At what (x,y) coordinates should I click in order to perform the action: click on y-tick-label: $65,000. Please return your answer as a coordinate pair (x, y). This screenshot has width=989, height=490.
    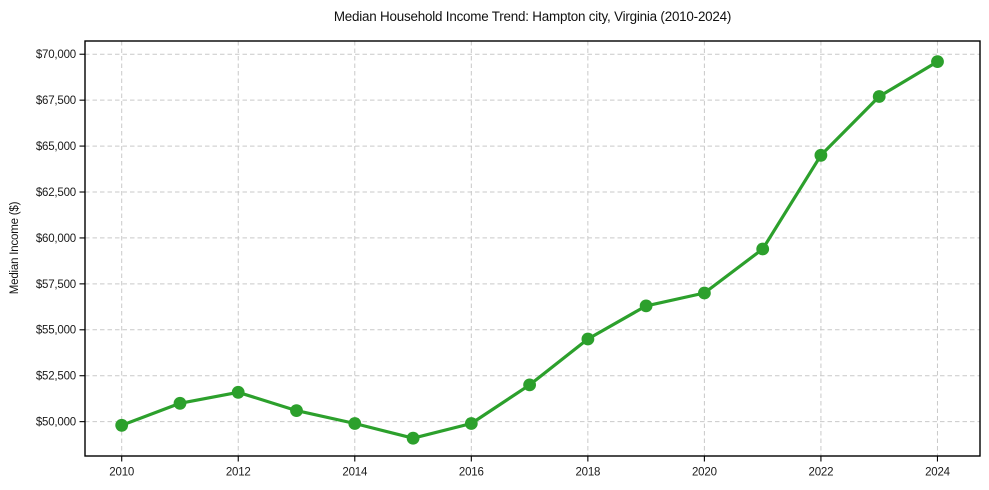
    Looking at the image, I should click on (56, 147).